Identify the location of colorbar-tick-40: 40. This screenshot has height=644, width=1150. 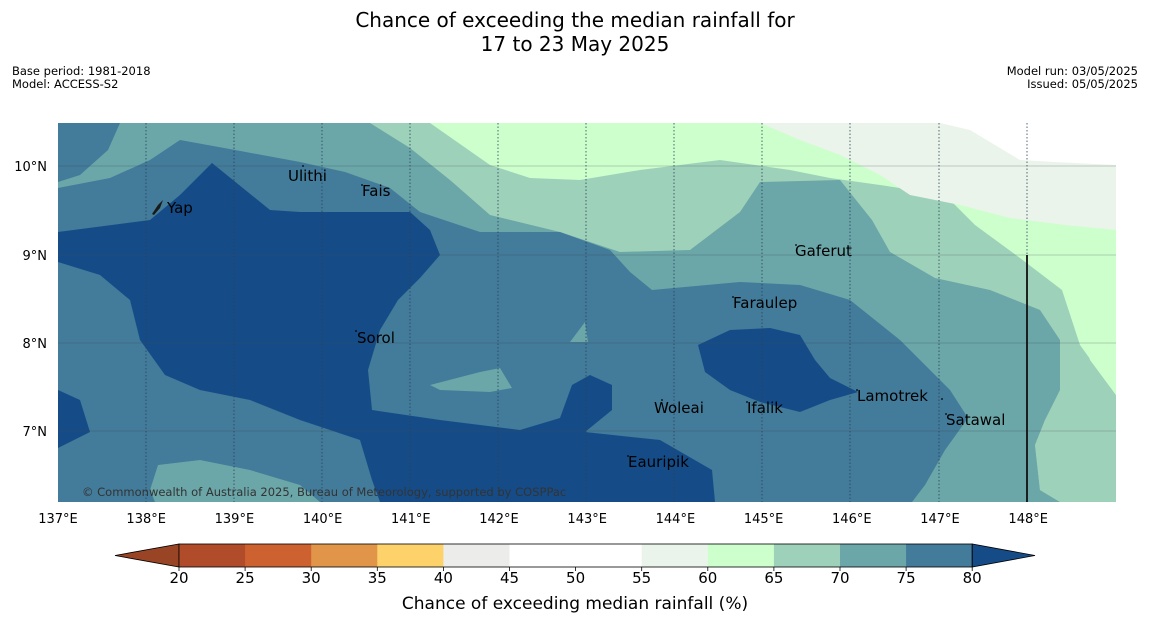
(443, 578).